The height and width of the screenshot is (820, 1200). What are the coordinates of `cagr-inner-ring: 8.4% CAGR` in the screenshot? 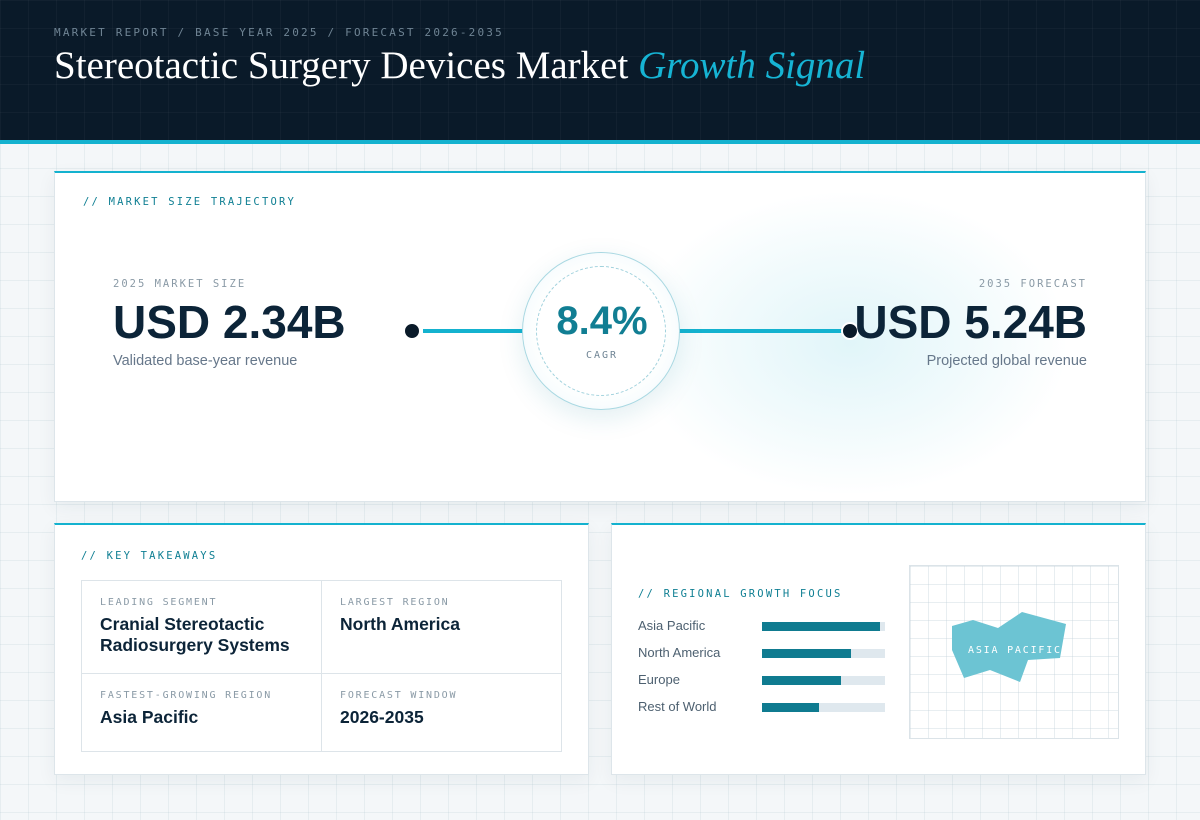 It's located at (601, 331).